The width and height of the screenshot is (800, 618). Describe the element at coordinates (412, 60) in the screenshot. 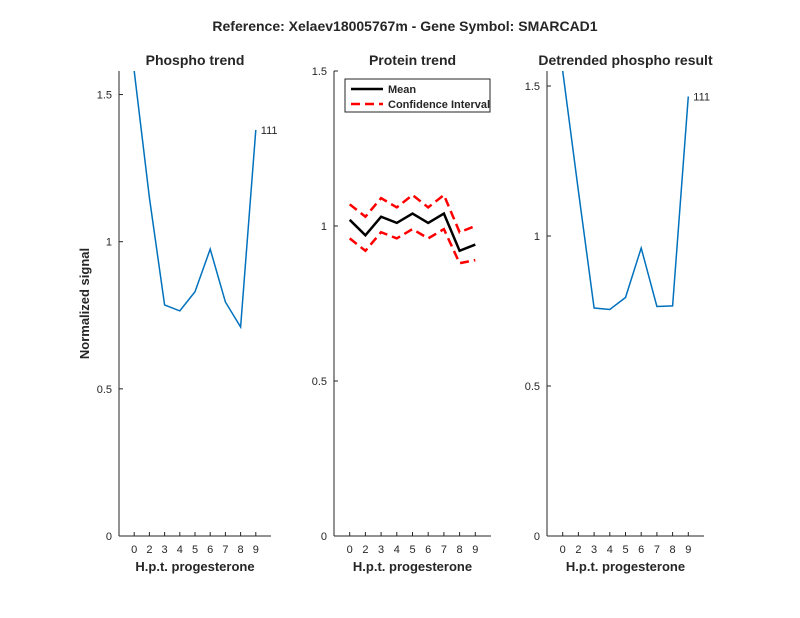

I see `panel-title: Protein trend` at that location.